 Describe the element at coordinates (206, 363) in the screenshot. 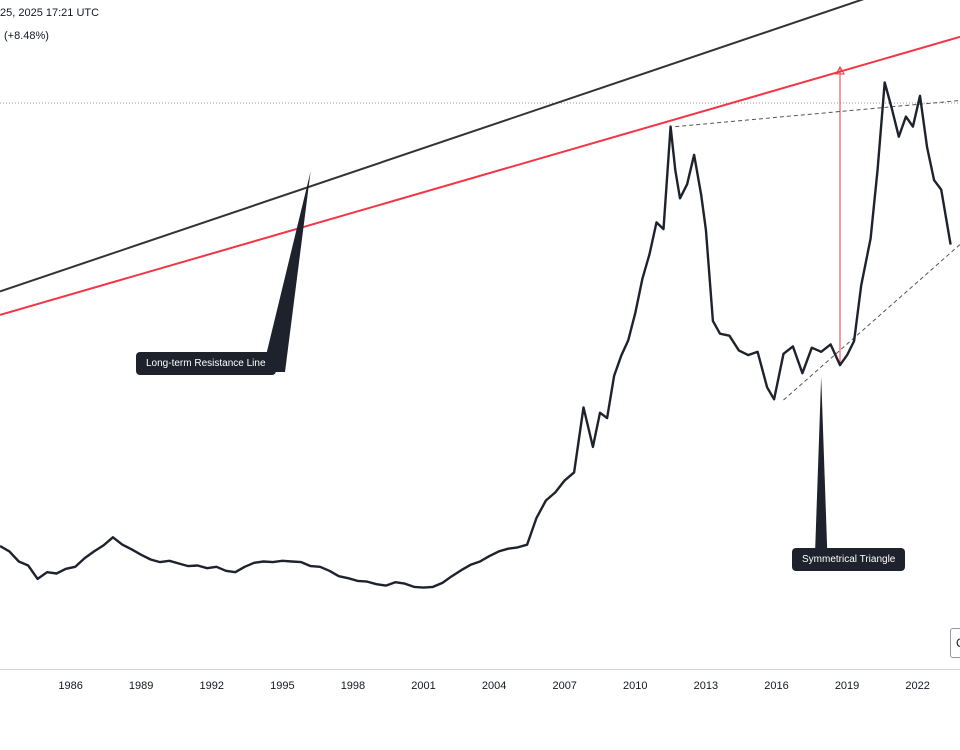

I see `long-term-resistance-label: Long-term Resistance Line` at that location.